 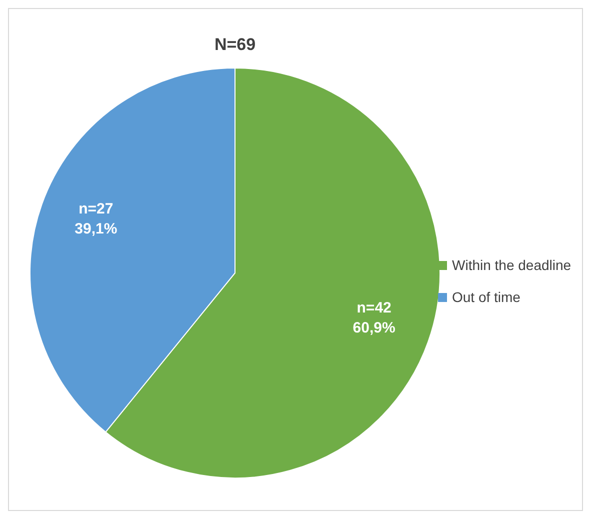 What do you see at coordinates (96, 219) in the screenshot?
I see `data-label: n=27 39,1%` at bounding box center [96, 219].